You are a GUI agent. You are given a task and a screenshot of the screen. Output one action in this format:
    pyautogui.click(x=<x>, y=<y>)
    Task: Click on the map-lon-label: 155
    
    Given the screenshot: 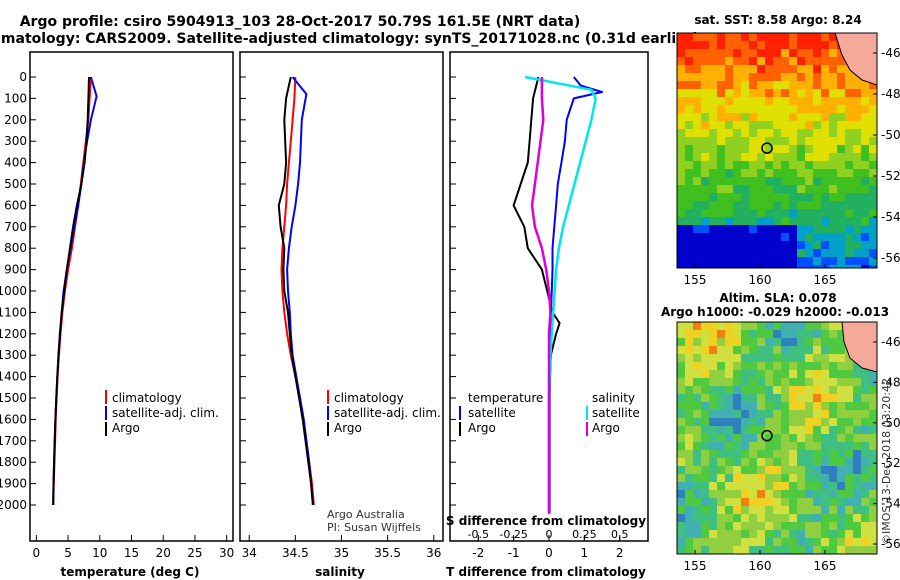 What is the action you would take?
    pyautogui.click(x=695, y=280)
    